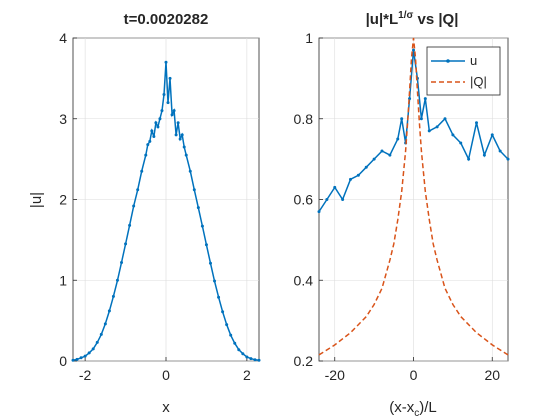  What do you see at coordinates (85, 375) in the screenshot?
I see `left-x-tick-label: -2` at bounding box center [85, 375].